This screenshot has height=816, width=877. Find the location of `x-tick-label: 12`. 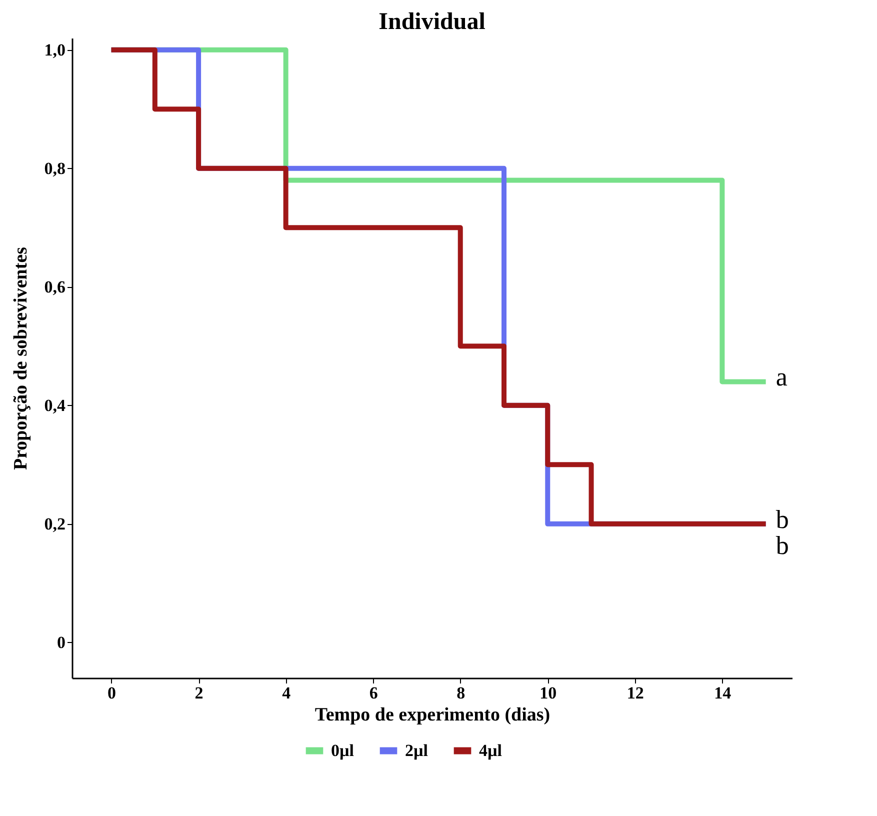

x-tick-label: 12 is located at coordinates (635, 693).